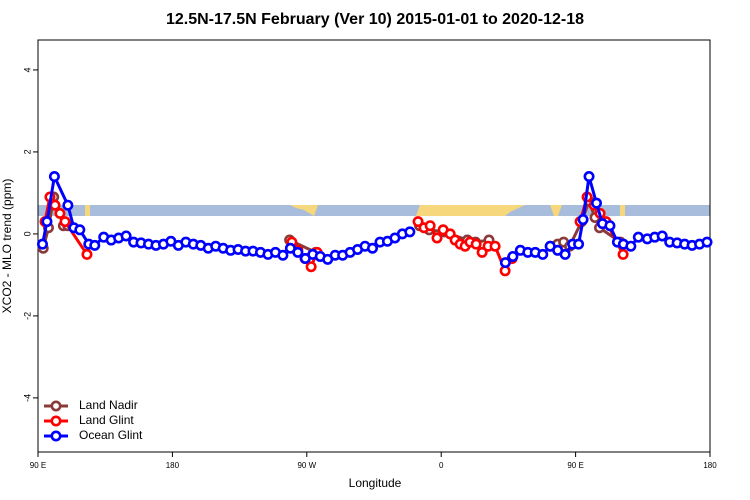  What do you see at coordinates (27, 316) in the screenshot?
I see `y-tick-label: -2` at bounding box center [27, 316].